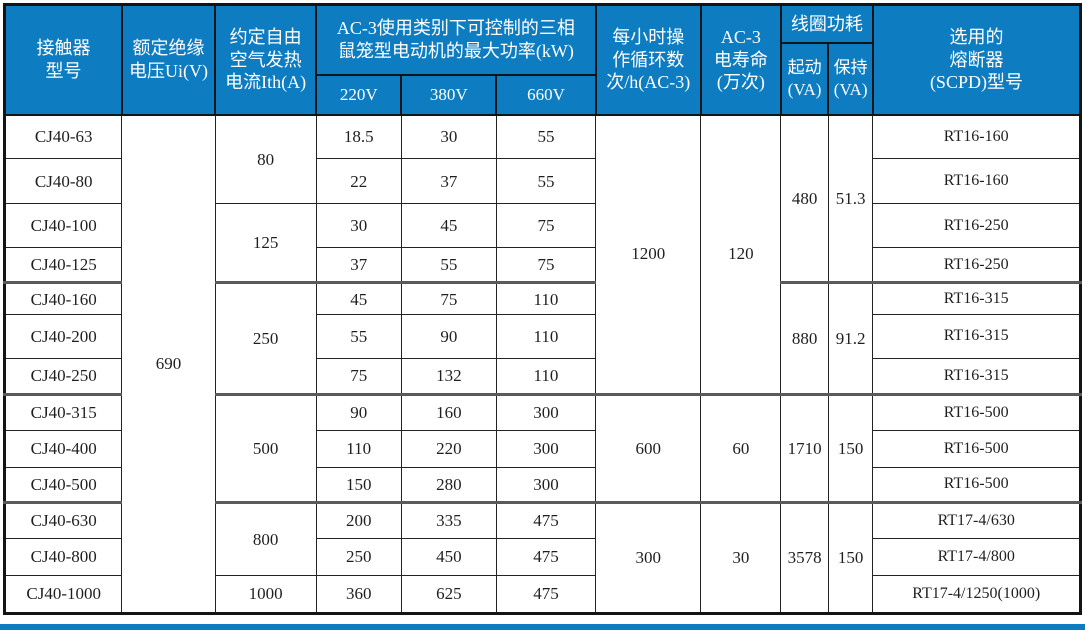 This screenshot has height=630, width=1085. What do you see at coordinates (358, 298) in the screenshot?
I see `cell-p220: 45` at bounding box center [358, 298].